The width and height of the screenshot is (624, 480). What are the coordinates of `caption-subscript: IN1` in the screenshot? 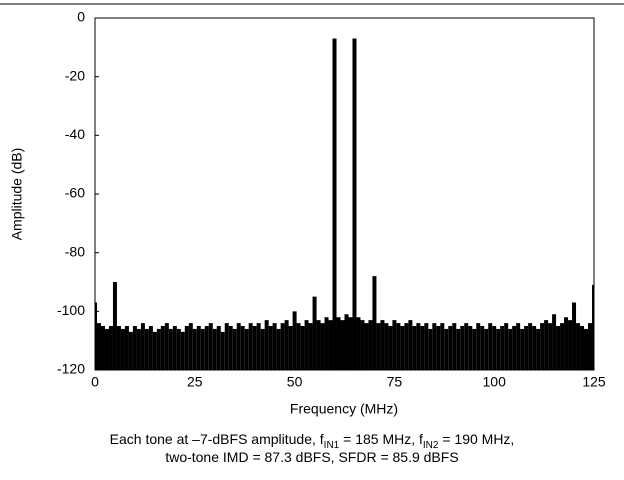 It's located at (332, 445).